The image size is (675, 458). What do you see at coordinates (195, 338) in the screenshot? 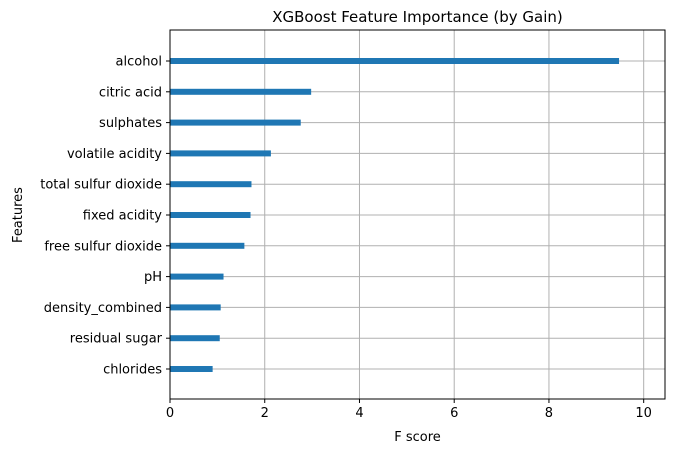
I see `bar-residual-sugar` at bounding box center [195, 338].